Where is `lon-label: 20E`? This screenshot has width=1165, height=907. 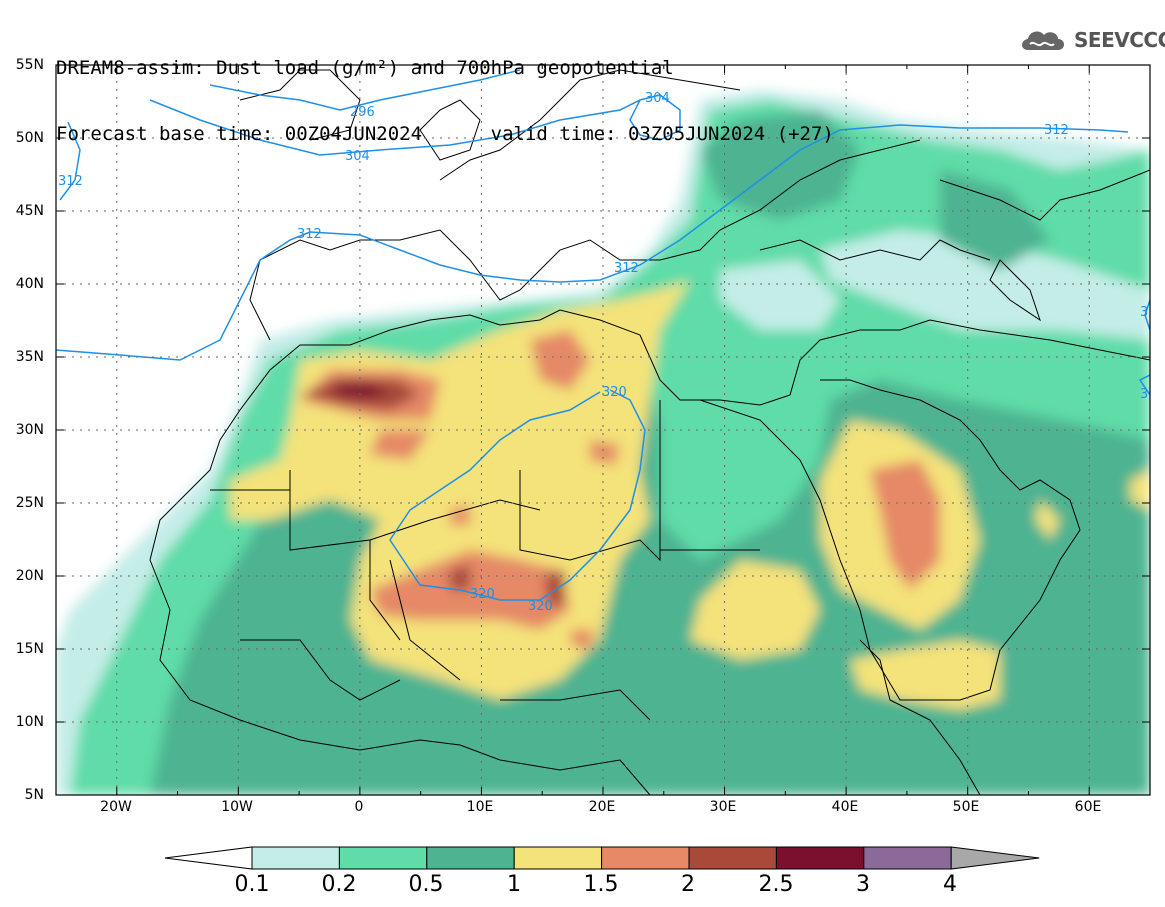
lon-label: 20E is located at coordinates (602, 807).